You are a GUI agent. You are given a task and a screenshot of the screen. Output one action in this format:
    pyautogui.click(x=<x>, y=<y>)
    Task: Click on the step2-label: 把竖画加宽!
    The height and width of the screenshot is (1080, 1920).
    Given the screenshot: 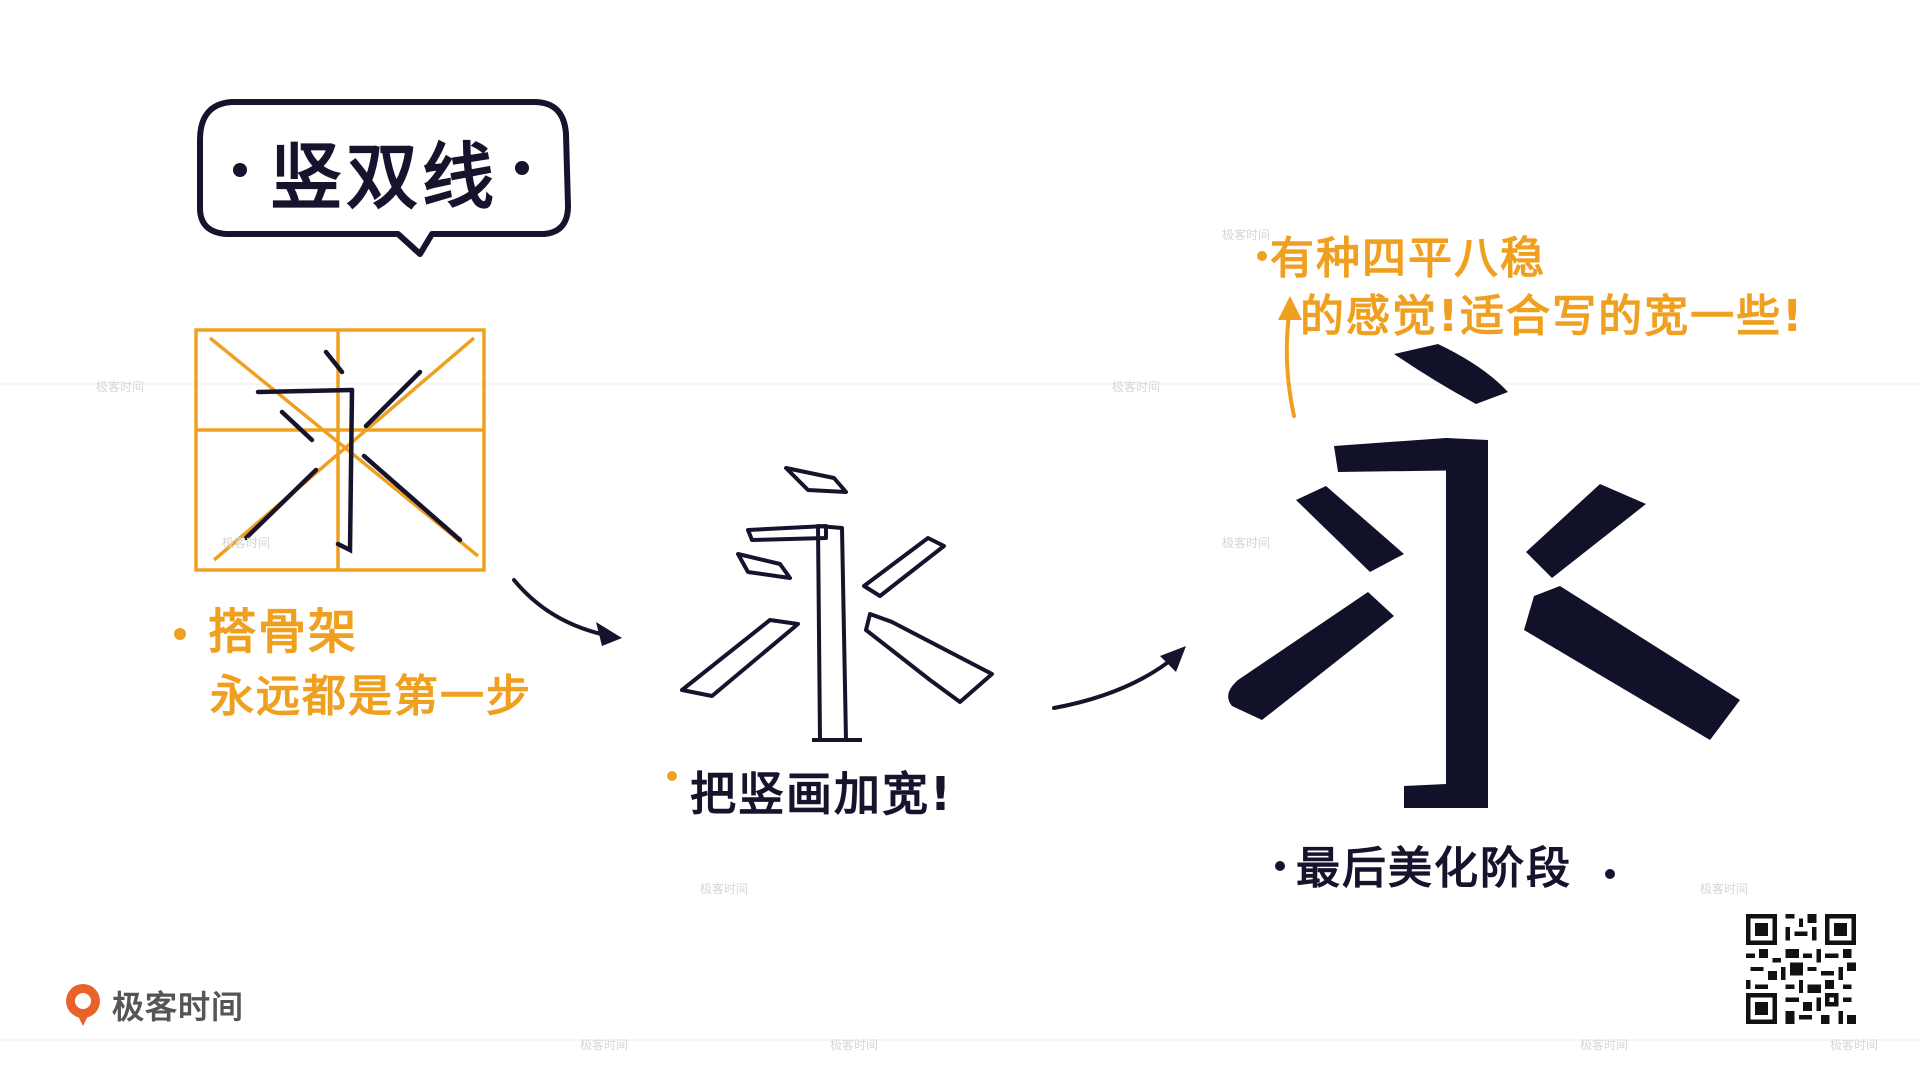 What is the action you would take?
    pyautogui.click(x=821, y=794)
    